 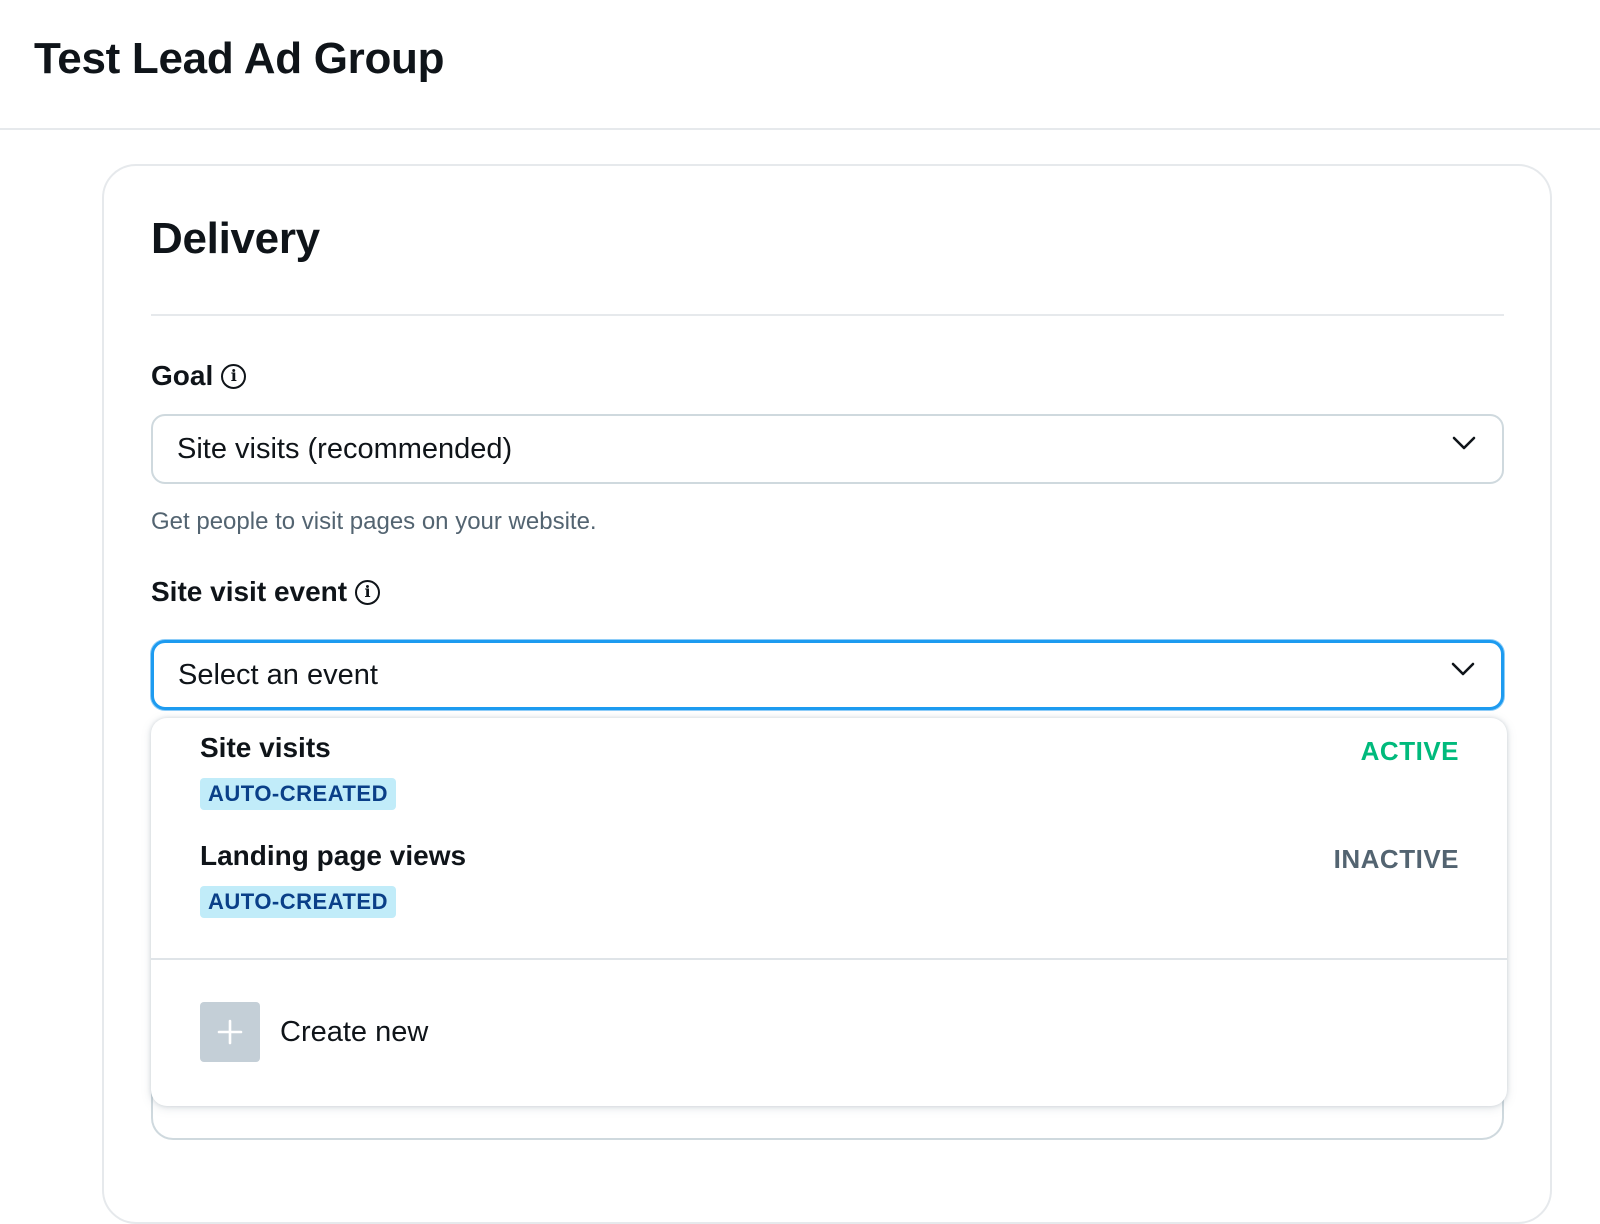 What do you see at coordinates (1396, 859) in the screenshot?
I see `status-inactive: INACTIVE` at bounding box center [1396, 859].